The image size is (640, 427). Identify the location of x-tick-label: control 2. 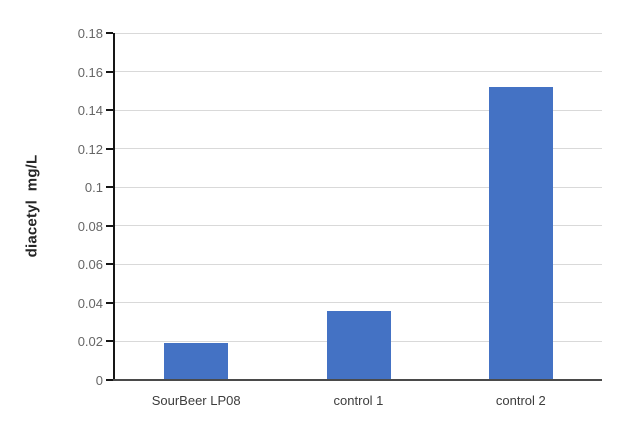
(520, 400).